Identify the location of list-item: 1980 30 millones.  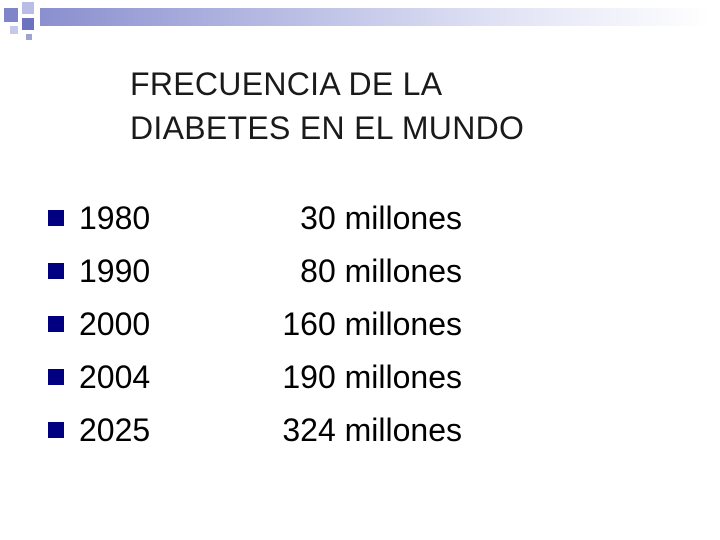
(358, 221).